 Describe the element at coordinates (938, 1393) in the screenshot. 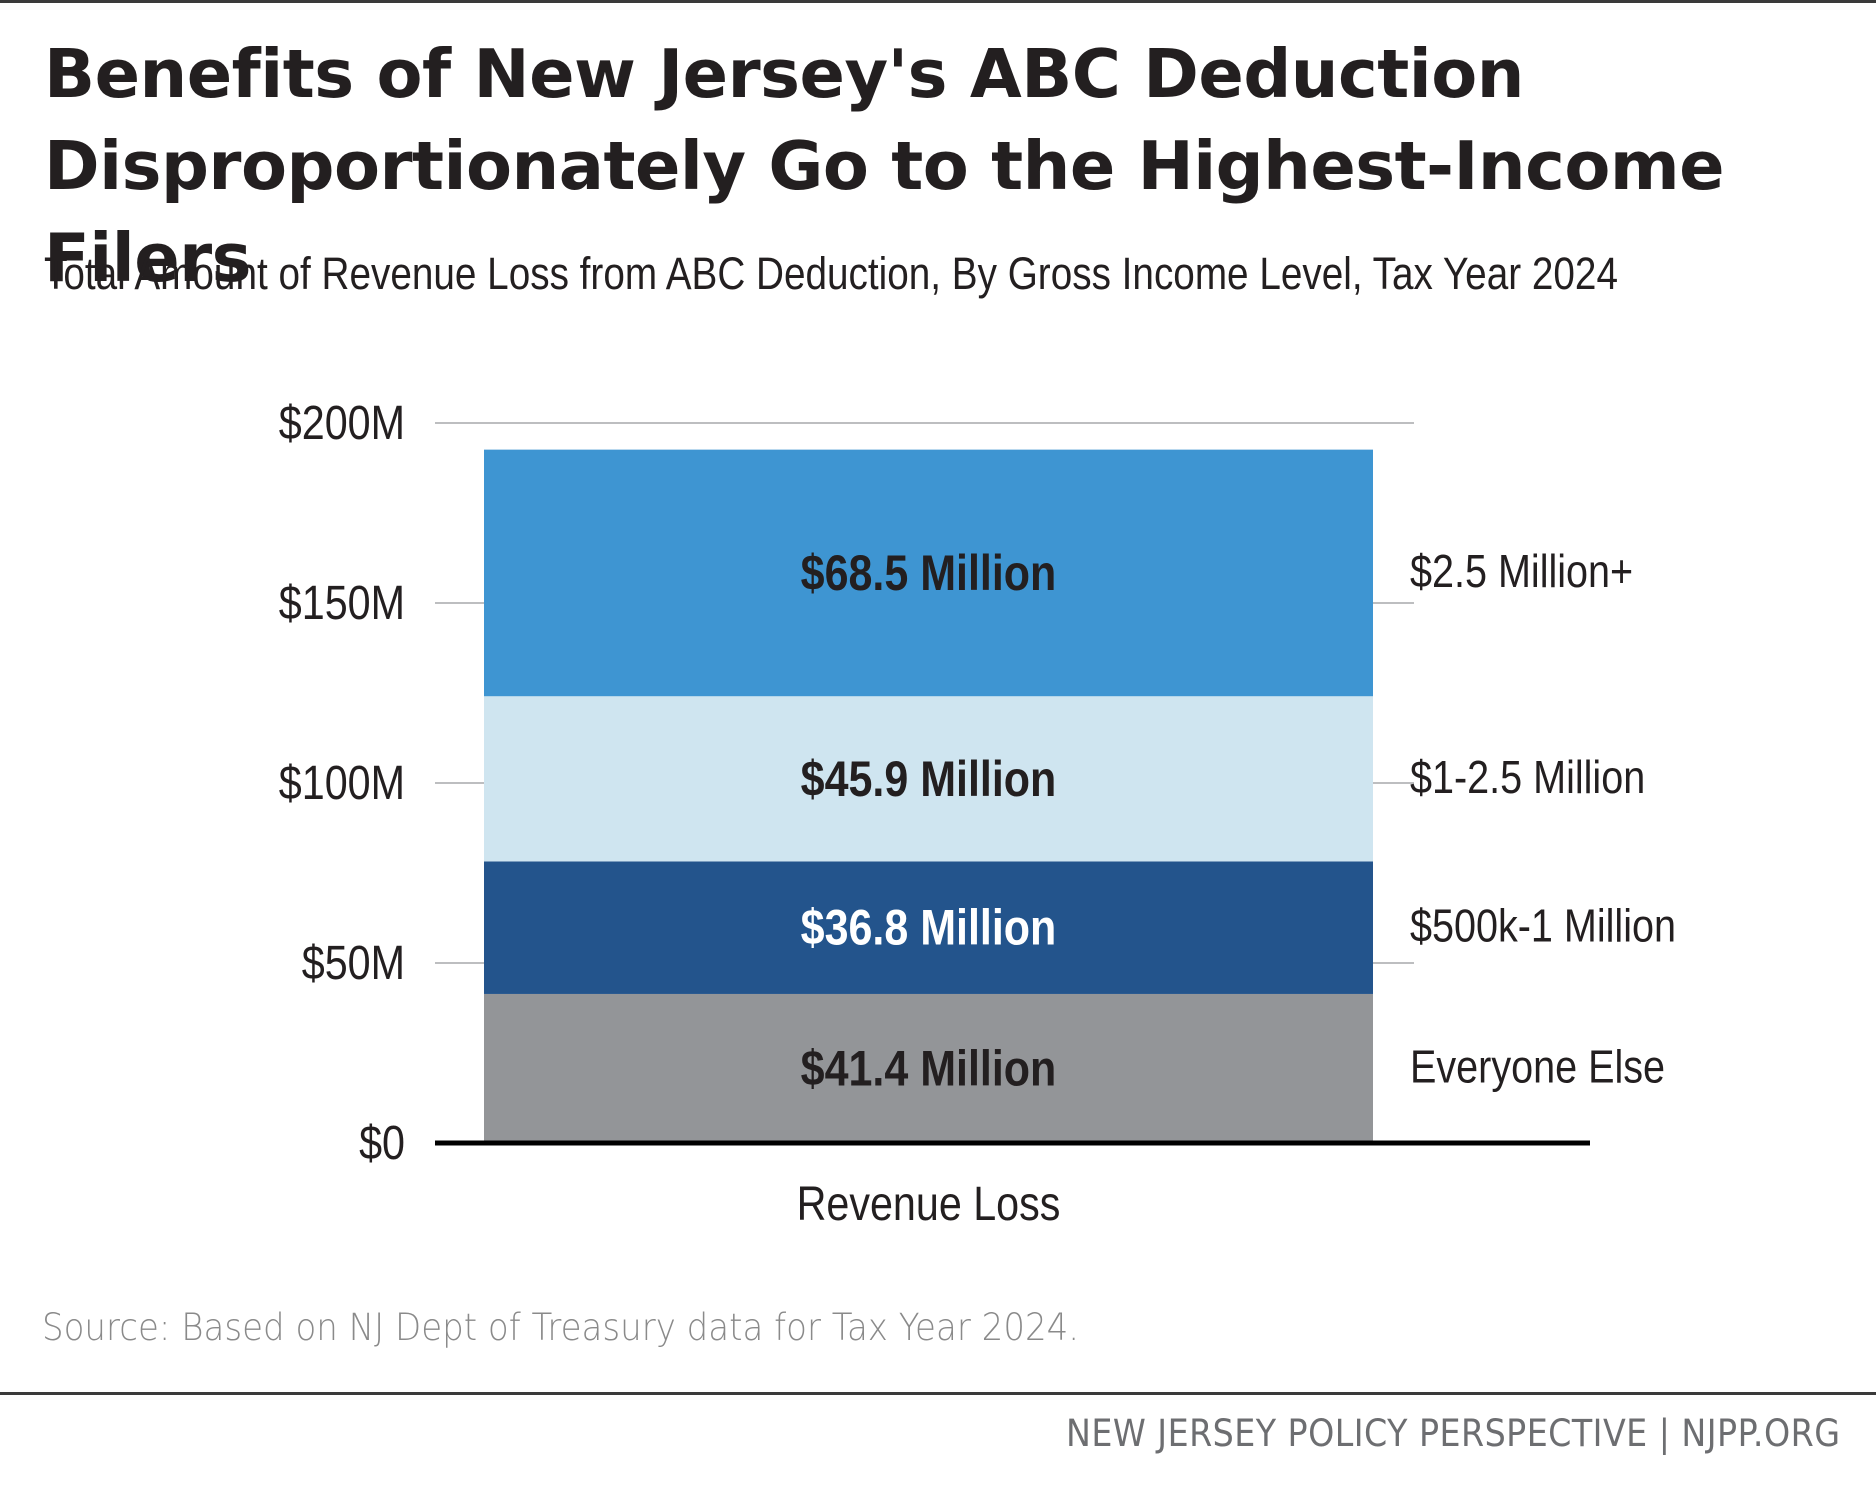

I see `bottom-rule` at that location.